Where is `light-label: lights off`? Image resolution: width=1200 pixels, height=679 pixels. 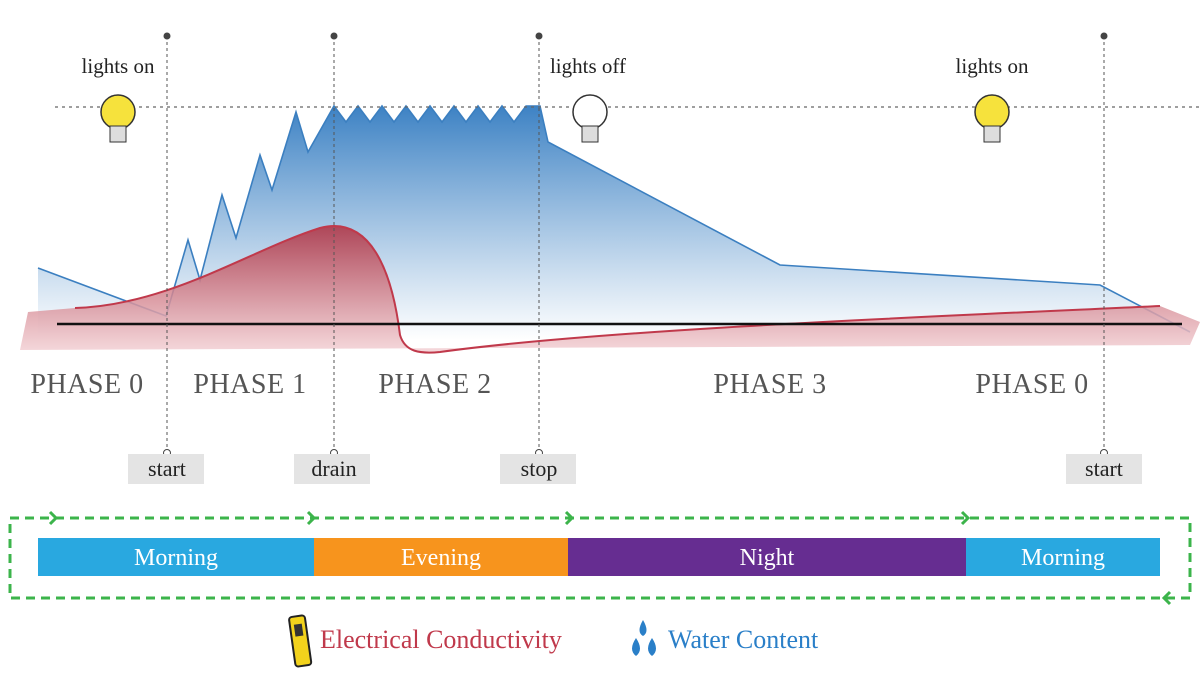
light-label: lights off is located at coordinates (588, 66).